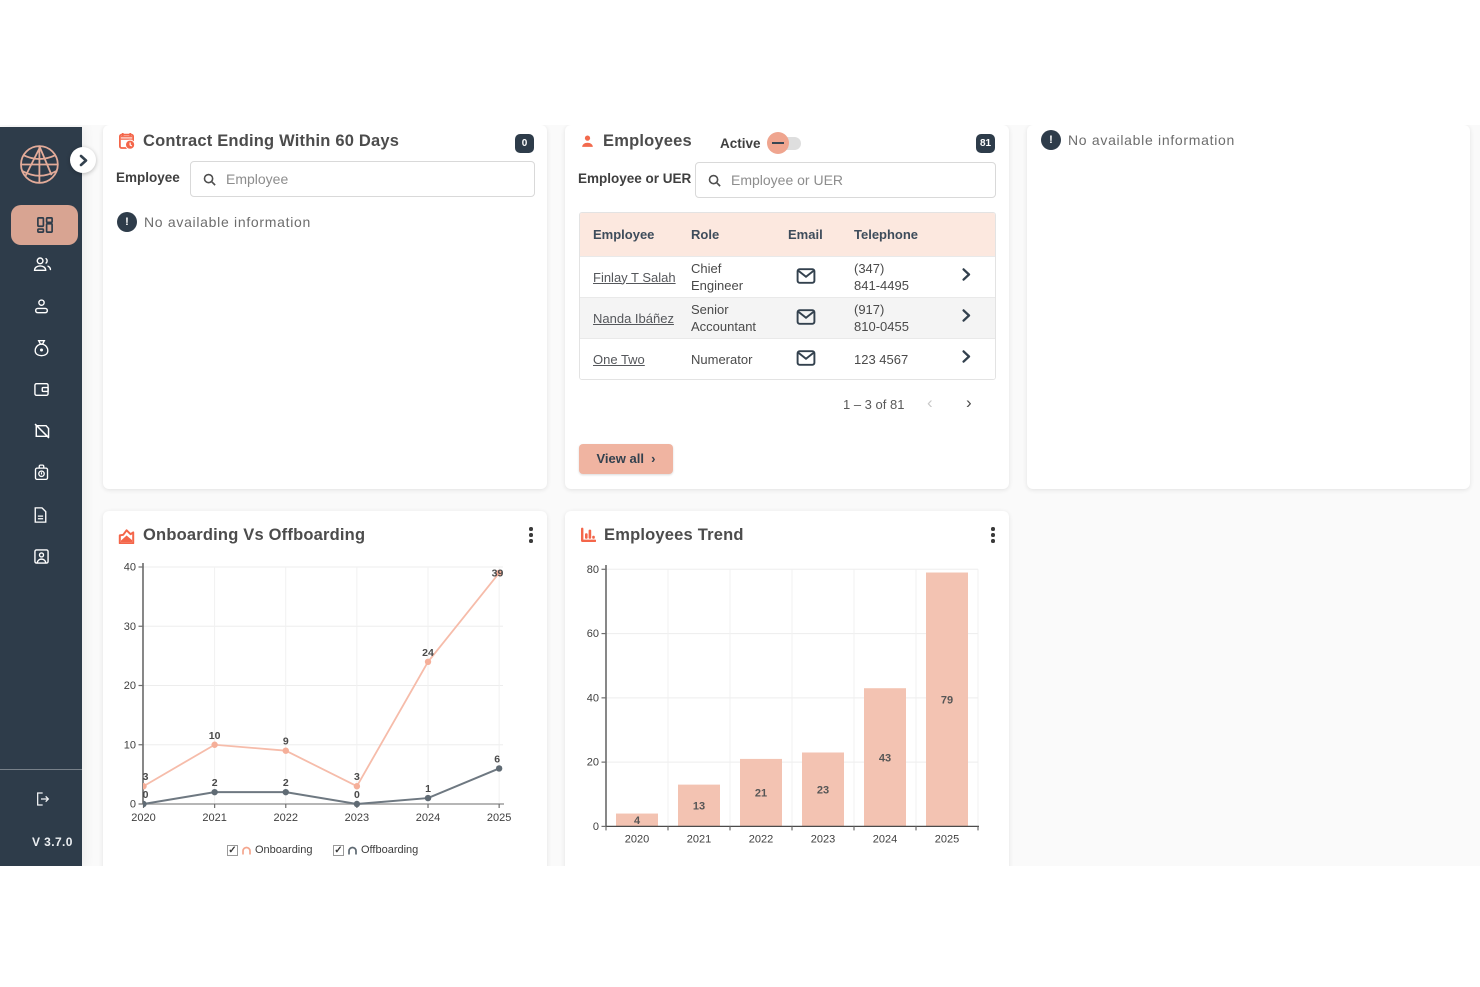 This screenshot has height=987, width=1480. What do you see at coordinates (130, 627) in the screenshot?
I see `svg-text: 30` at bounding box center [130, 627].